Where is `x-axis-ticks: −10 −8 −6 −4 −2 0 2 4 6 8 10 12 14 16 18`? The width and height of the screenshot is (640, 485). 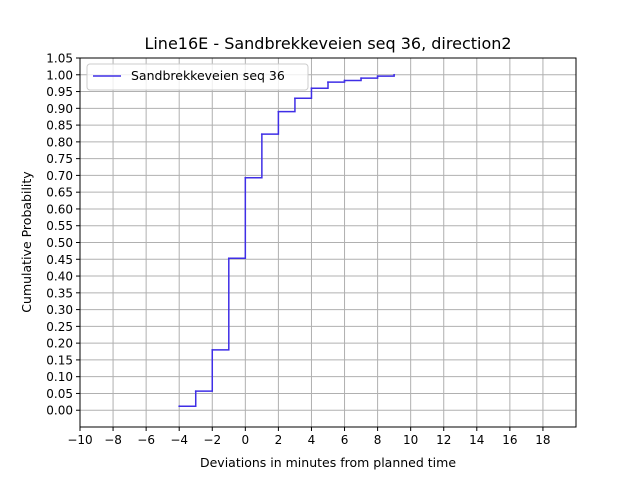
x-axis-ticks: −10 −8 −6 −4 −2 0 2 4 6 8 10 12 14 16 18 is located at coordinates (309, 437).